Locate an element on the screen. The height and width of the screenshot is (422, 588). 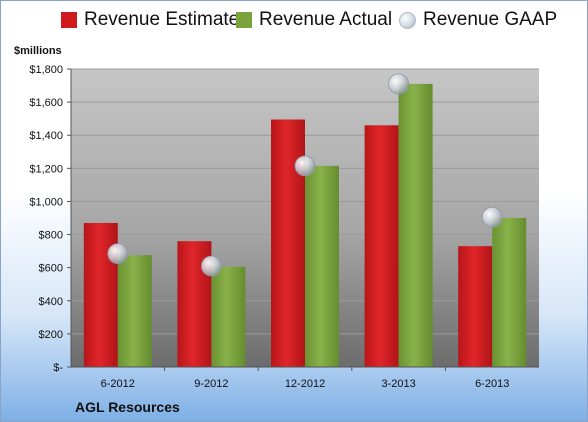
y-tick-label: $1,600 is located at coordinates (46, 103).